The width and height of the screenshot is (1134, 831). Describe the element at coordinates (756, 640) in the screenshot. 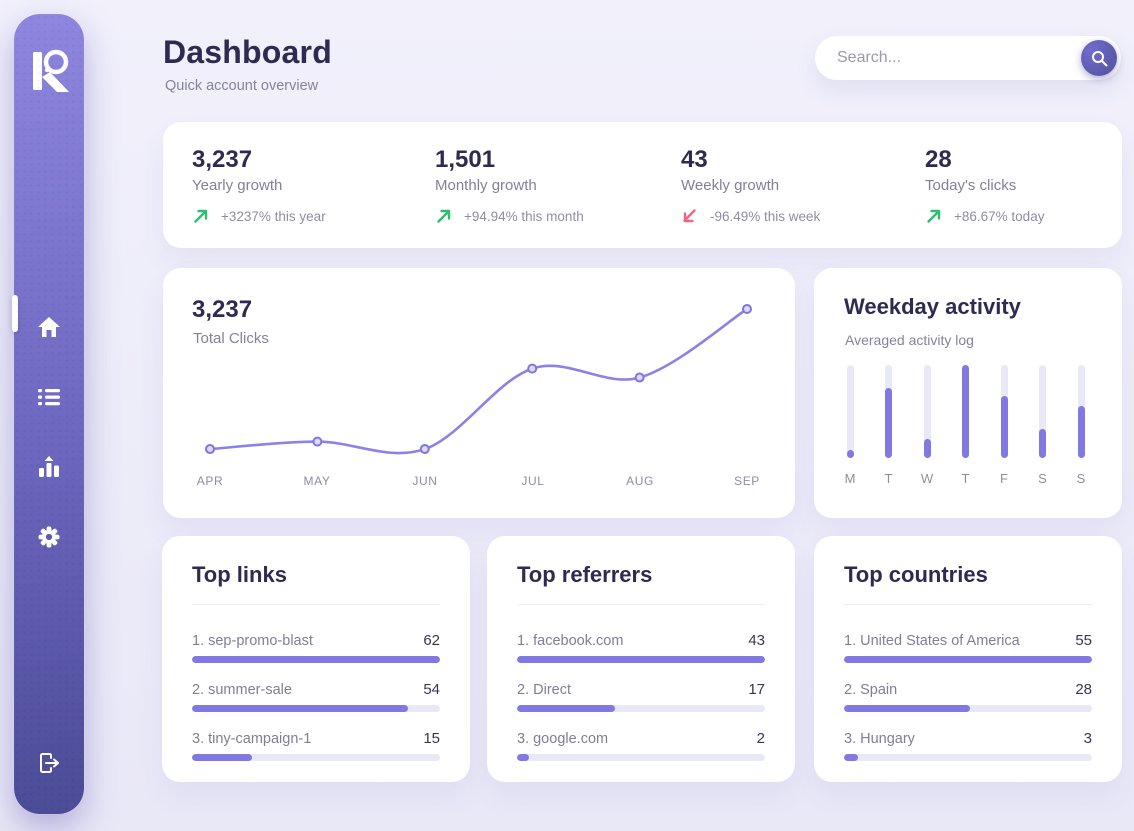

I see `item-value: 43` at that location.